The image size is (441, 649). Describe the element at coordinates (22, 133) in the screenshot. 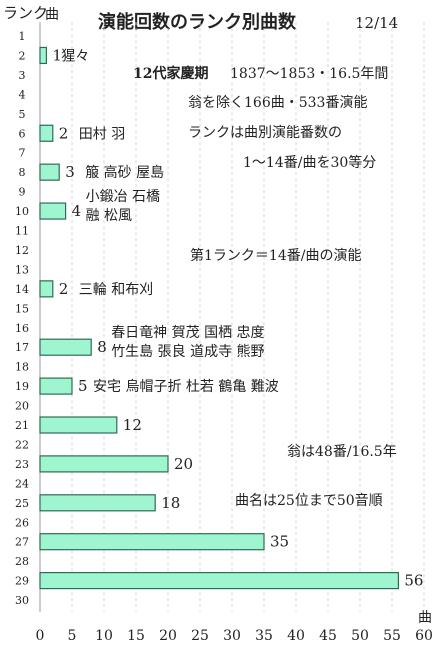

I see `y-tick-label: 6` at that location.